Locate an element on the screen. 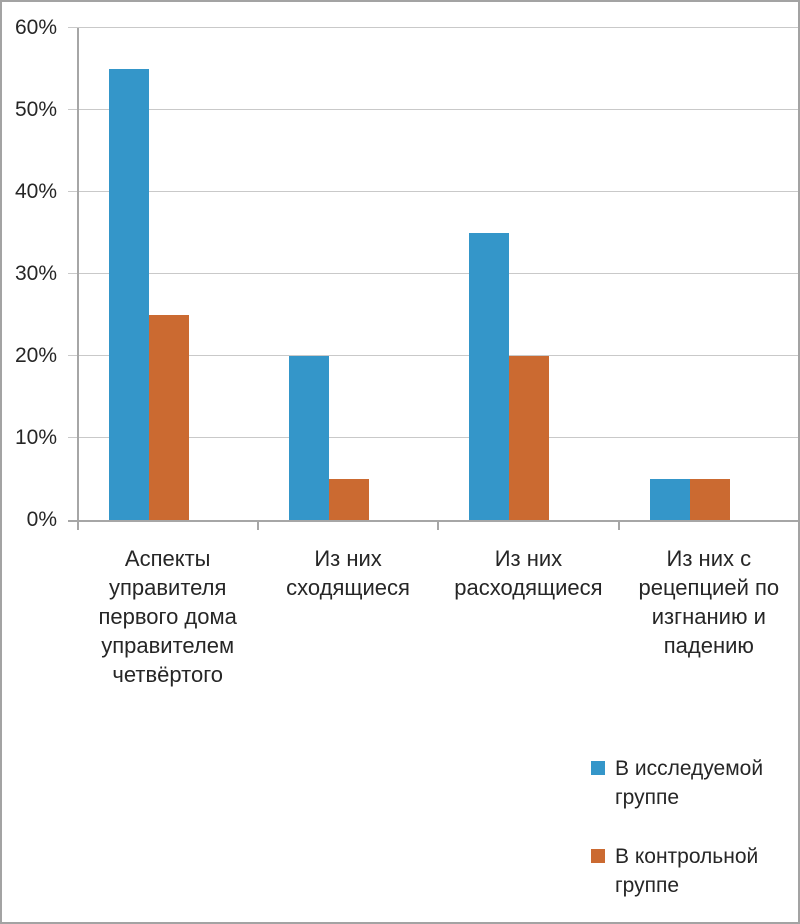 Image resolution: width=800 pixels, height=924 pixels. legend-label-control-group: В контрольной группе is located at coordinates (687, 871).